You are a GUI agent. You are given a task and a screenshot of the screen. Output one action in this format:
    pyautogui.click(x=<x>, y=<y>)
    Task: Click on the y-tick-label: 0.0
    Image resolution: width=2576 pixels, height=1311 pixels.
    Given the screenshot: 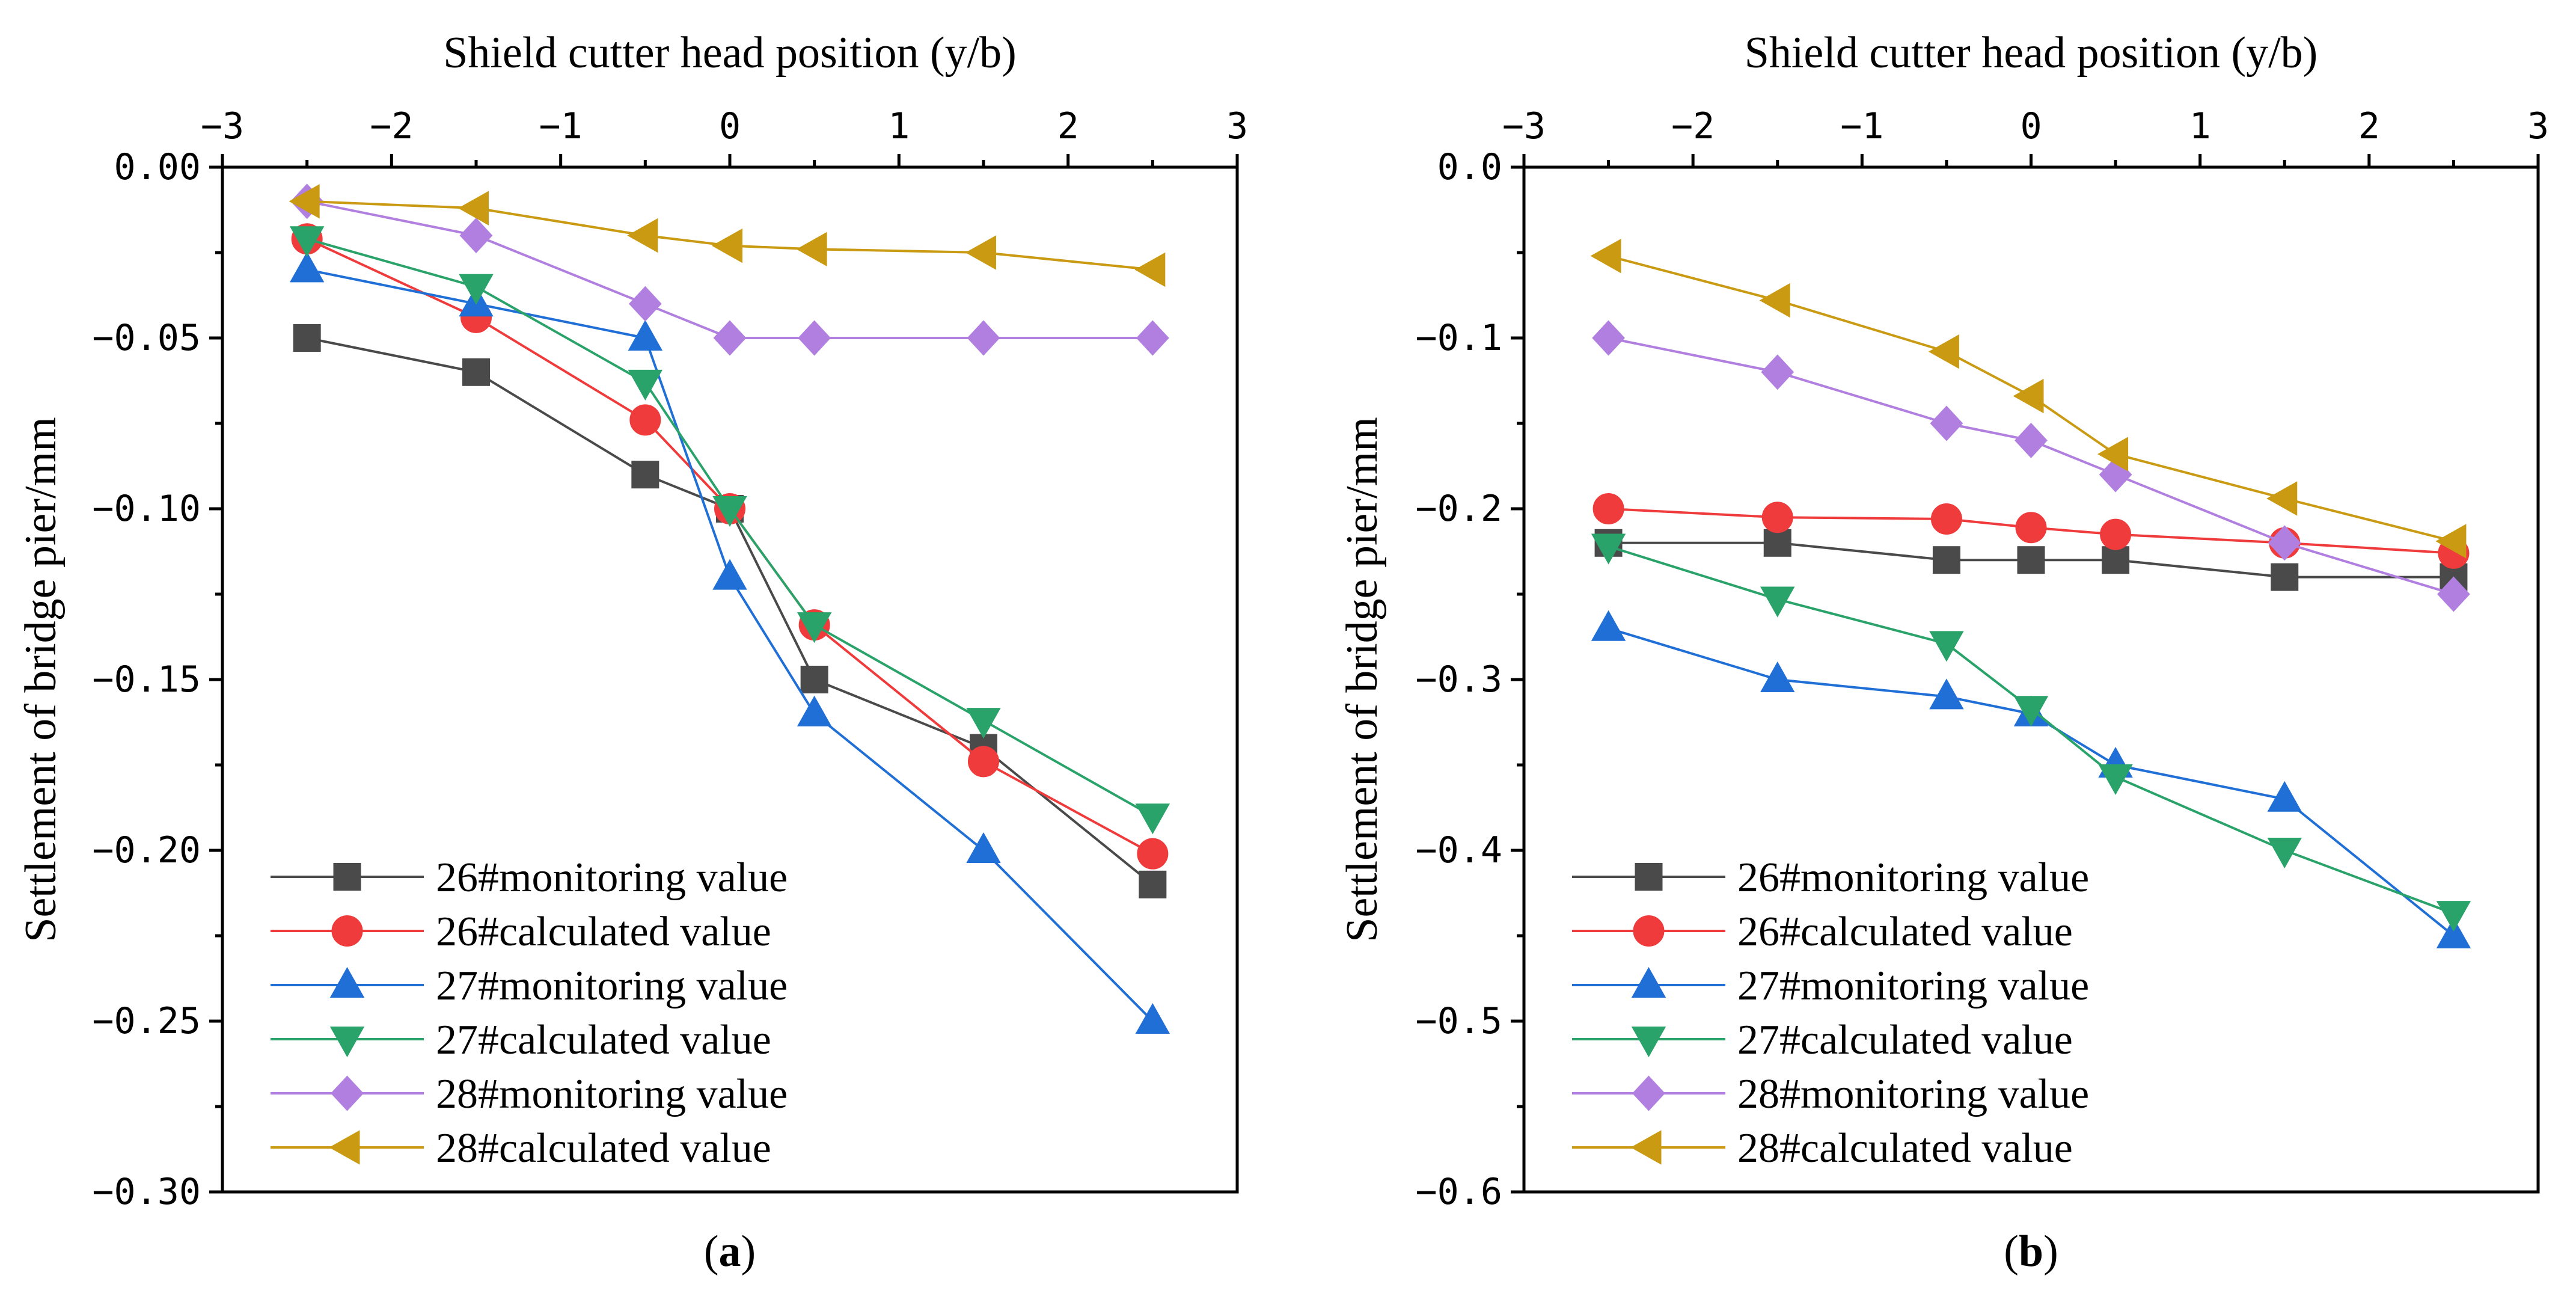 What is the action you would take?
    pyautogui.click(x=1469, y=167)
    